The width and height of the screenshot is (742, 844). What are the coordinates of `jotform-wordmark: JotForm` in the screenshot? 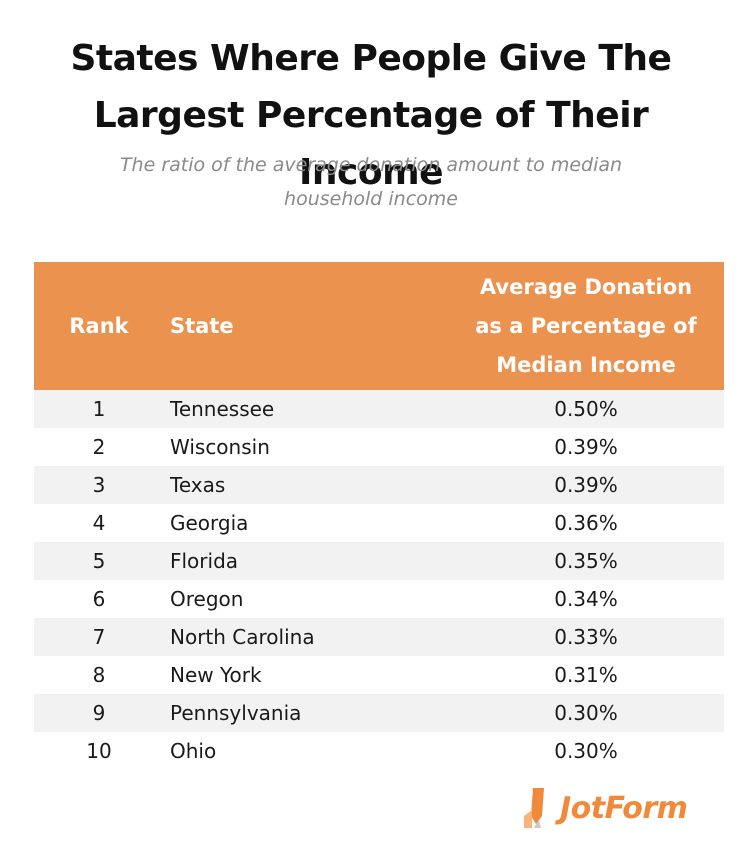 It's located at (624, 808).